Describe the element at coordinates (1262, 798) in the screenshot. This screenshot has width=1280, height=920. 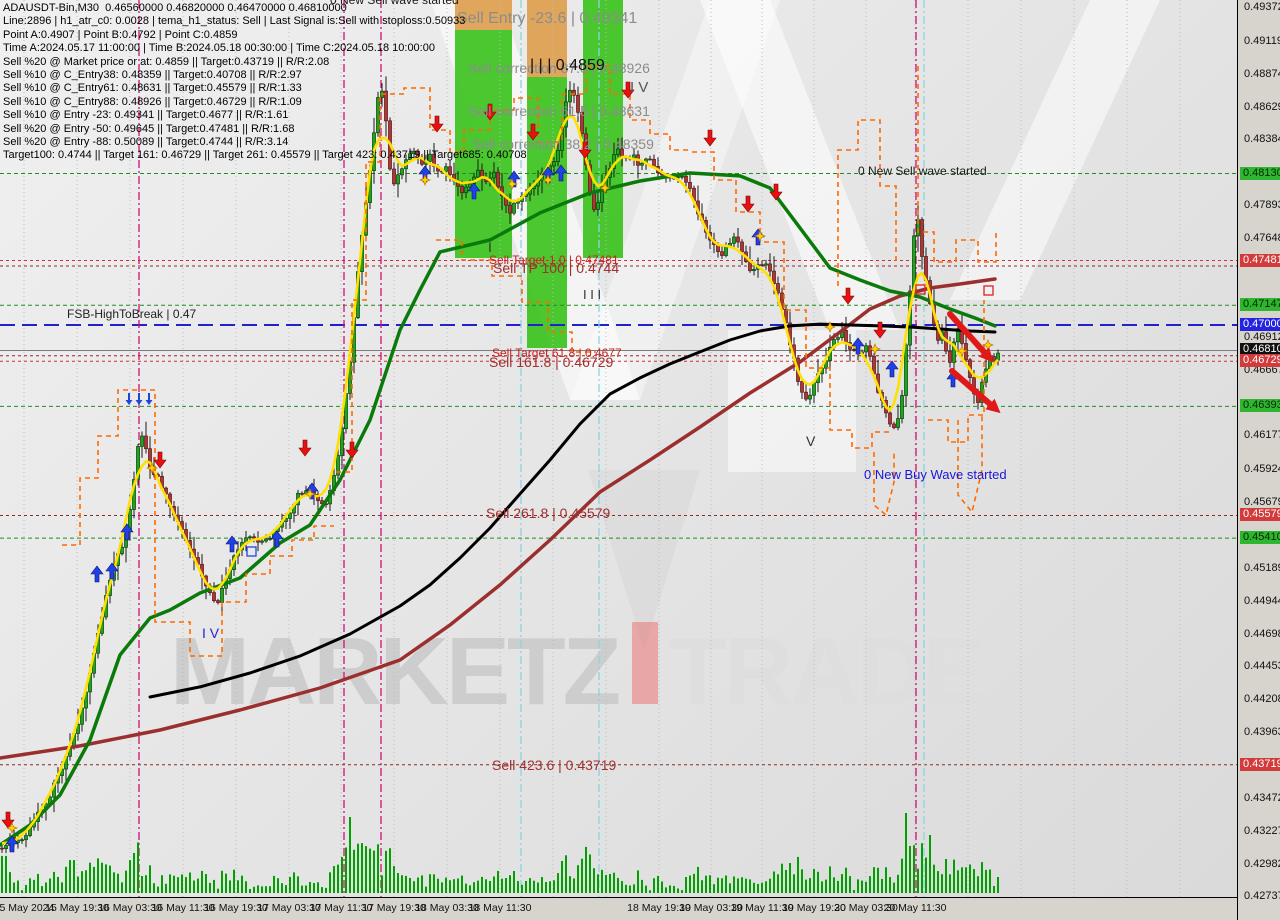
I see `price-tick-label: 0.43472` at that location.